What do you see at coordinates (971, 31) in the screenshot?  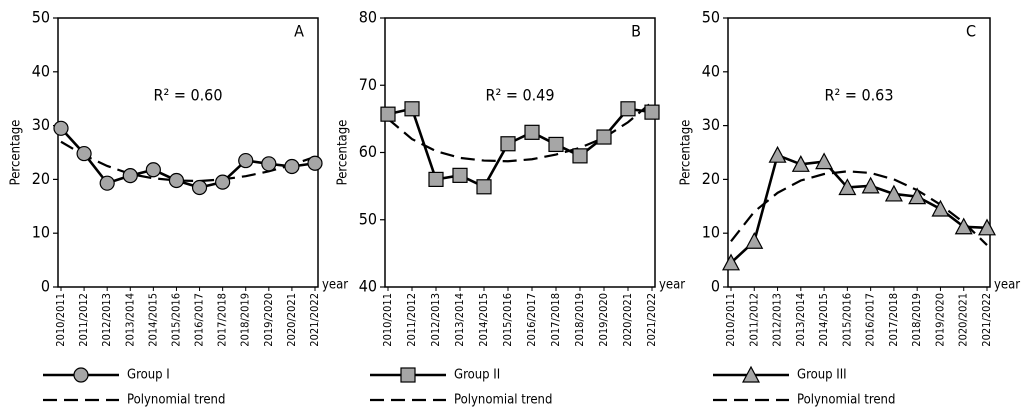 I see `panel-label: C` at bounding box center [971, 31].